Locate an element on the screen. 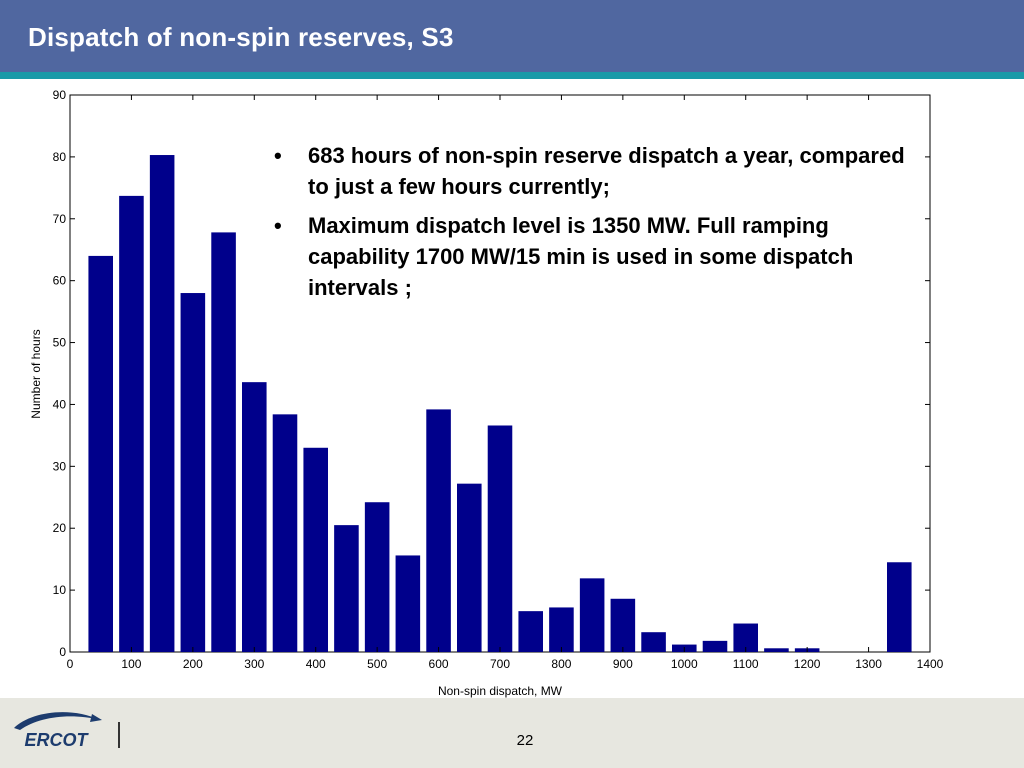 The image size is (1024, 768). x-tick-label: 1400 is located at coordinates (930, 664).